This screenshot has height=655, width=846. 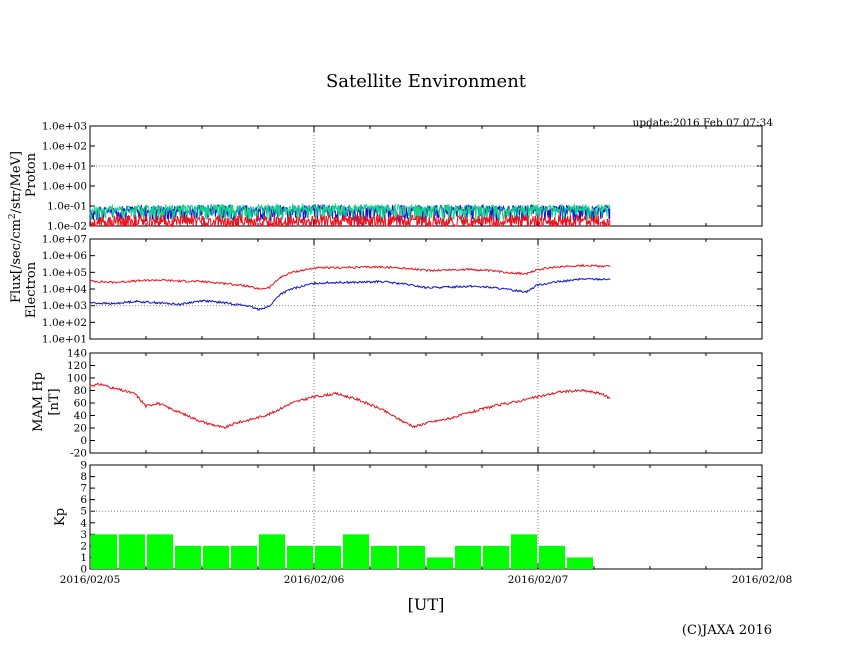 What do you see at coordinates (64, 127) in the screenshot?
I see `proton-ytick-label: 1.0e+03` at bounding box center [64, 127].